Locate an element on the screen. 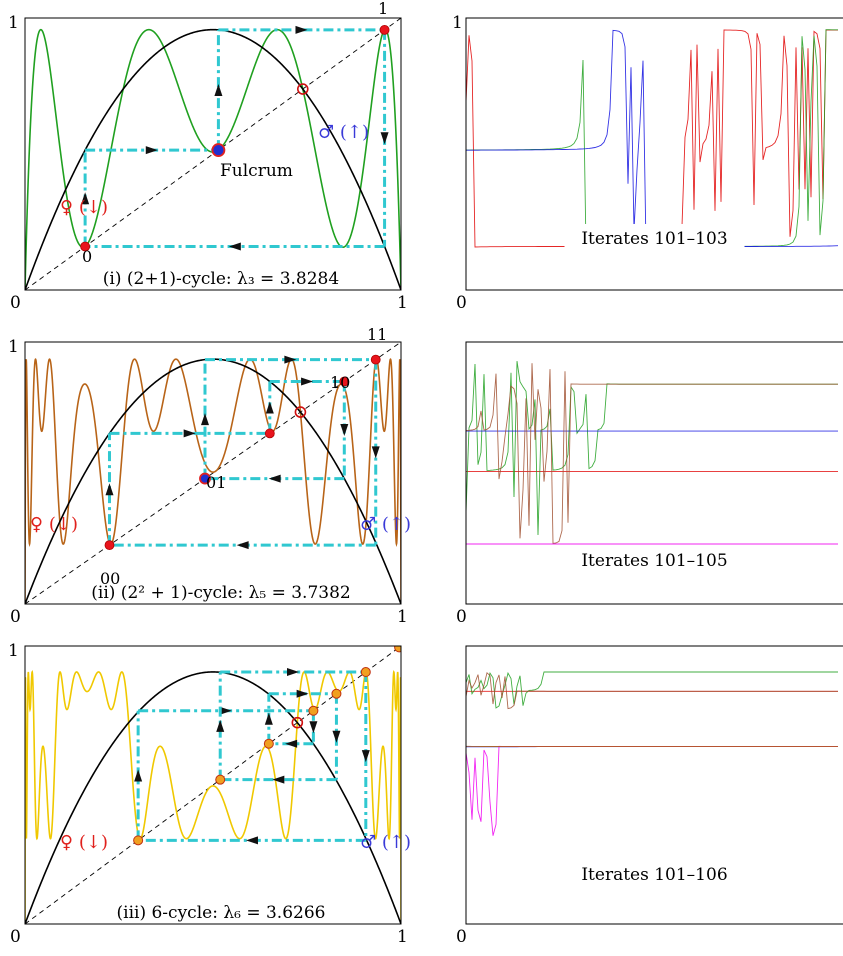 Image resolution: width=843 pixels, height=956 pixels. cycle-point-label: 1 is located at coordinates (383, 9).